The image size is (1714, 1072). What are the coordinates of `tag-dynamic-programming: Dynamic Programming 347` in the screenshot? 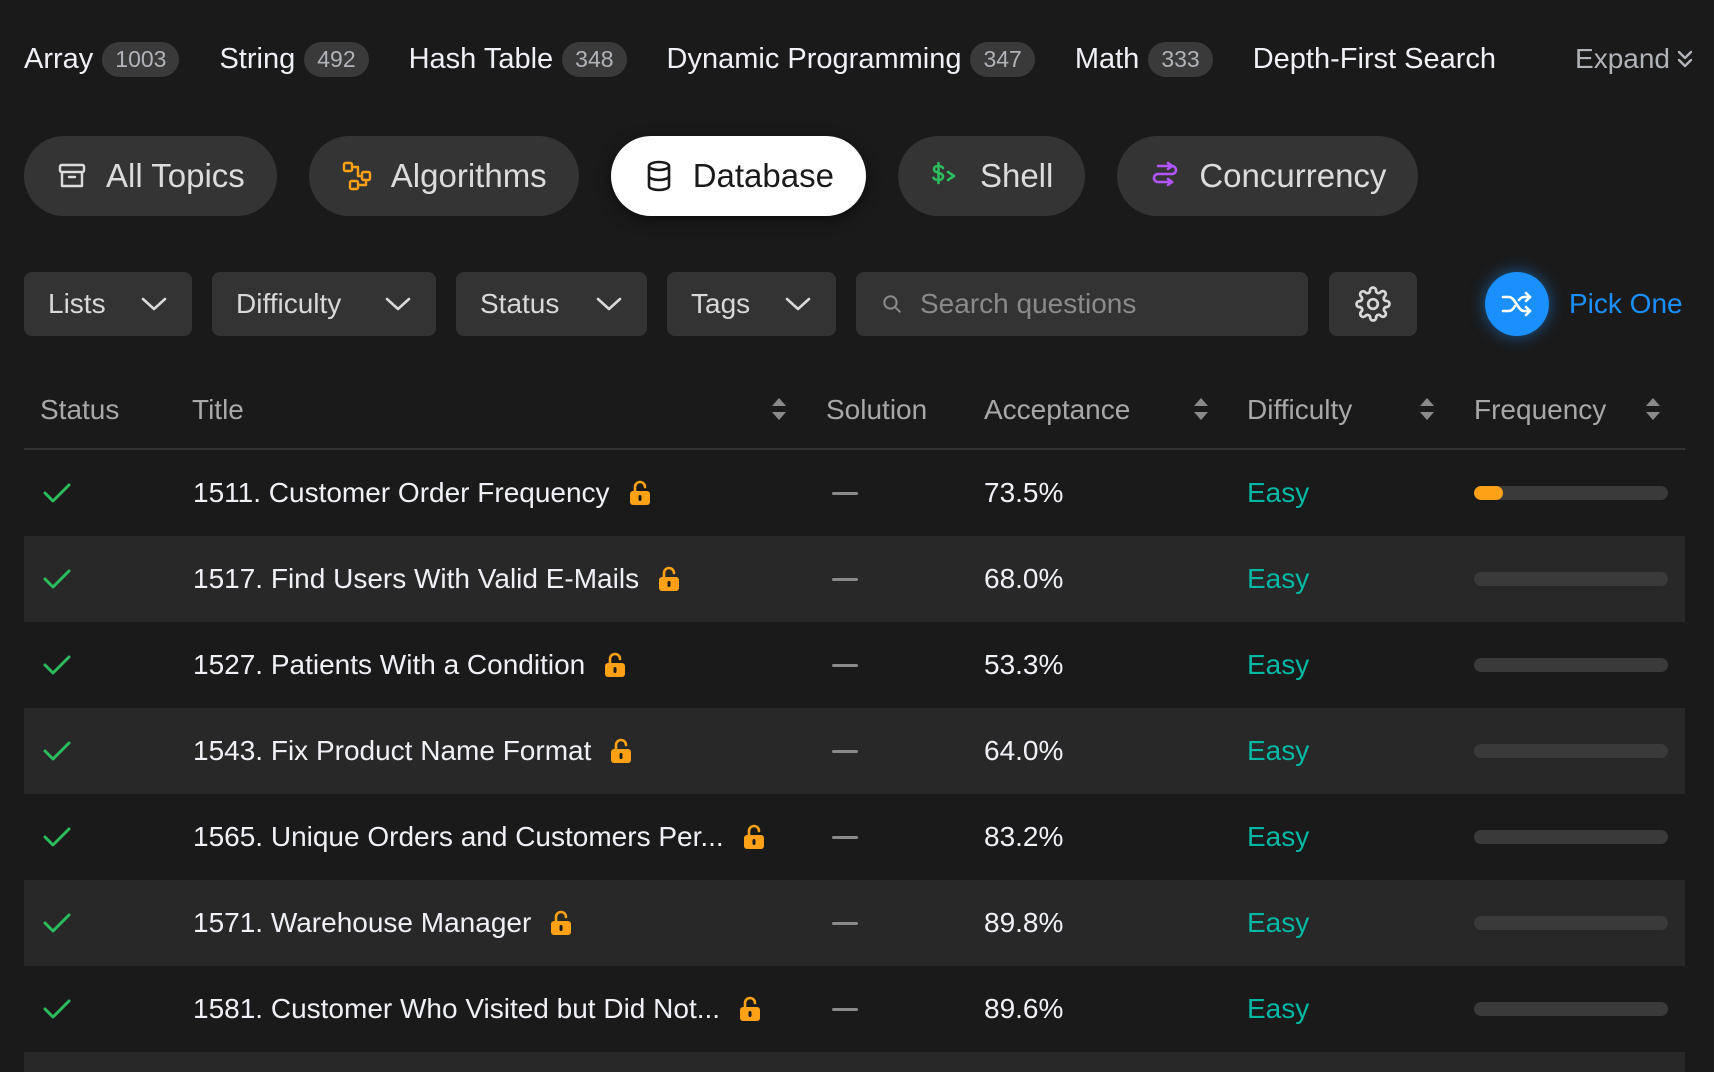 It's located at (851, 59).